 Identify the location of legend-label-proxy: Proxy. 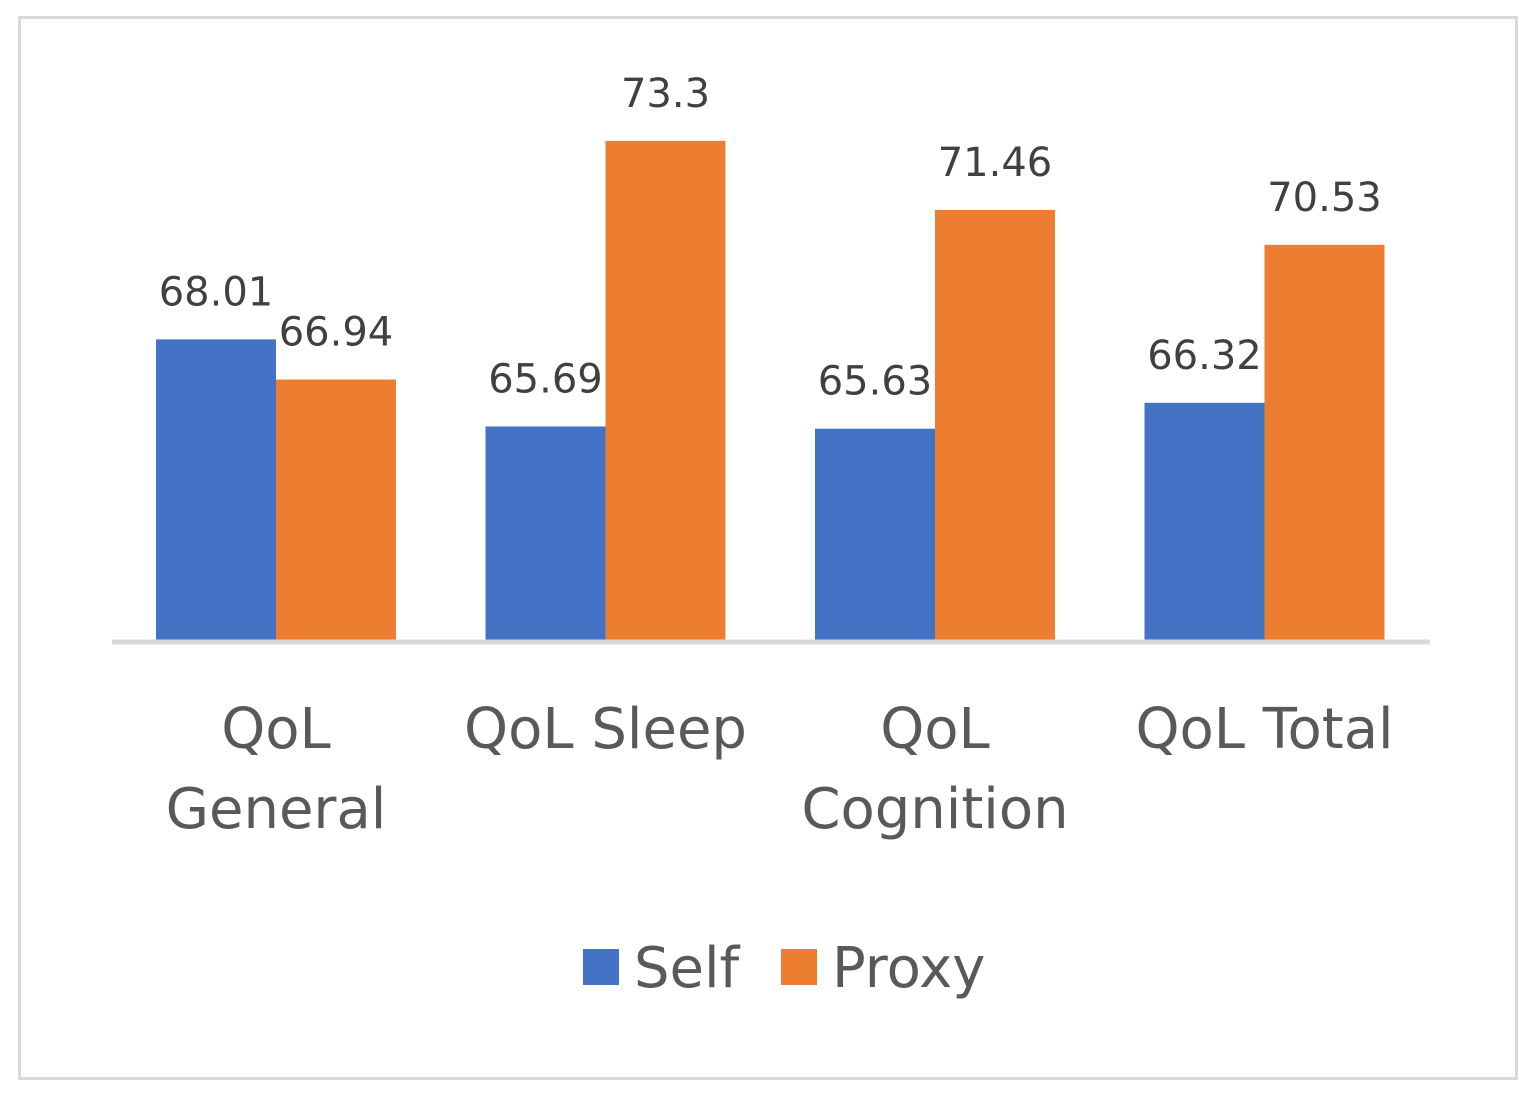
(908, 968).